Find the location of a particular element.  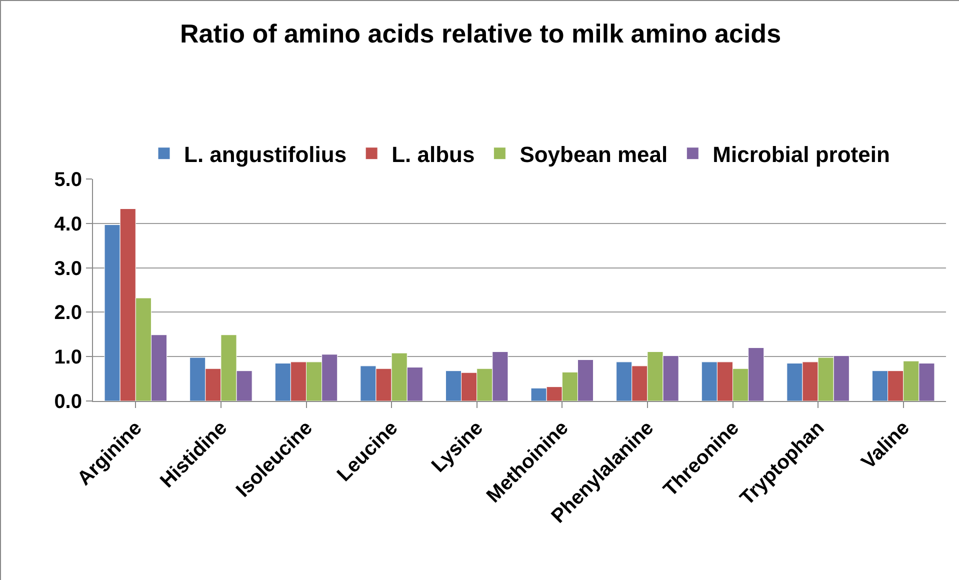

y-tick-label: 4.0 is located at coordinates (68, 224).